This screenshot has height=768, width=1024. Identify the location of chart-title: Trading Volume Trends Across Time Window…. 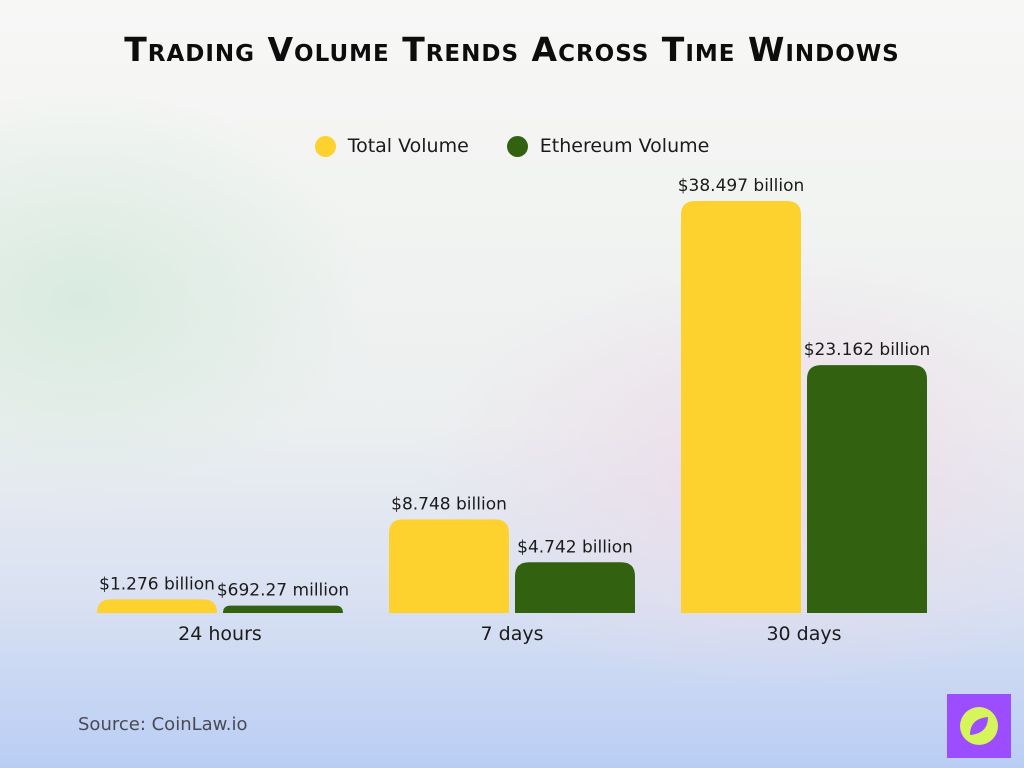
(512, 49).